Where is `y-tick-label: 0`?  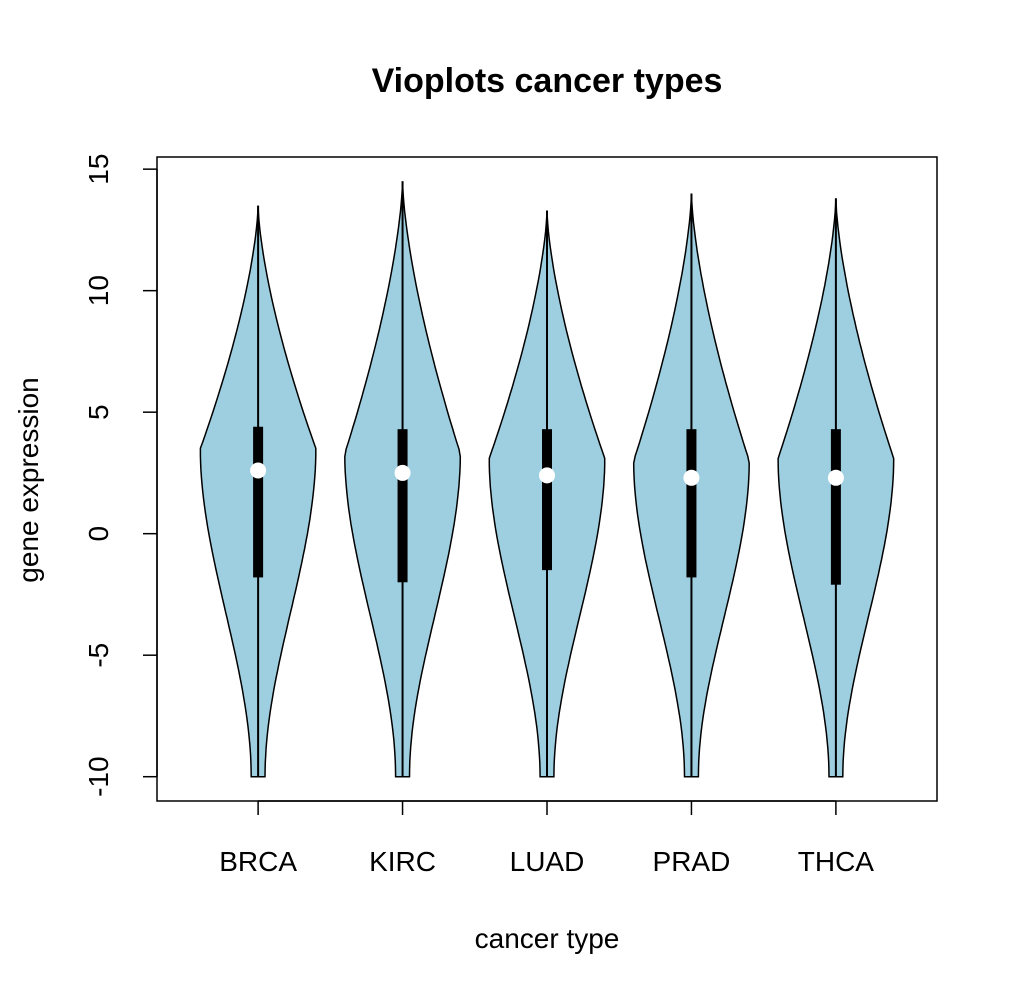 y-tick-label: 0 is located at coordinates (98, 534).